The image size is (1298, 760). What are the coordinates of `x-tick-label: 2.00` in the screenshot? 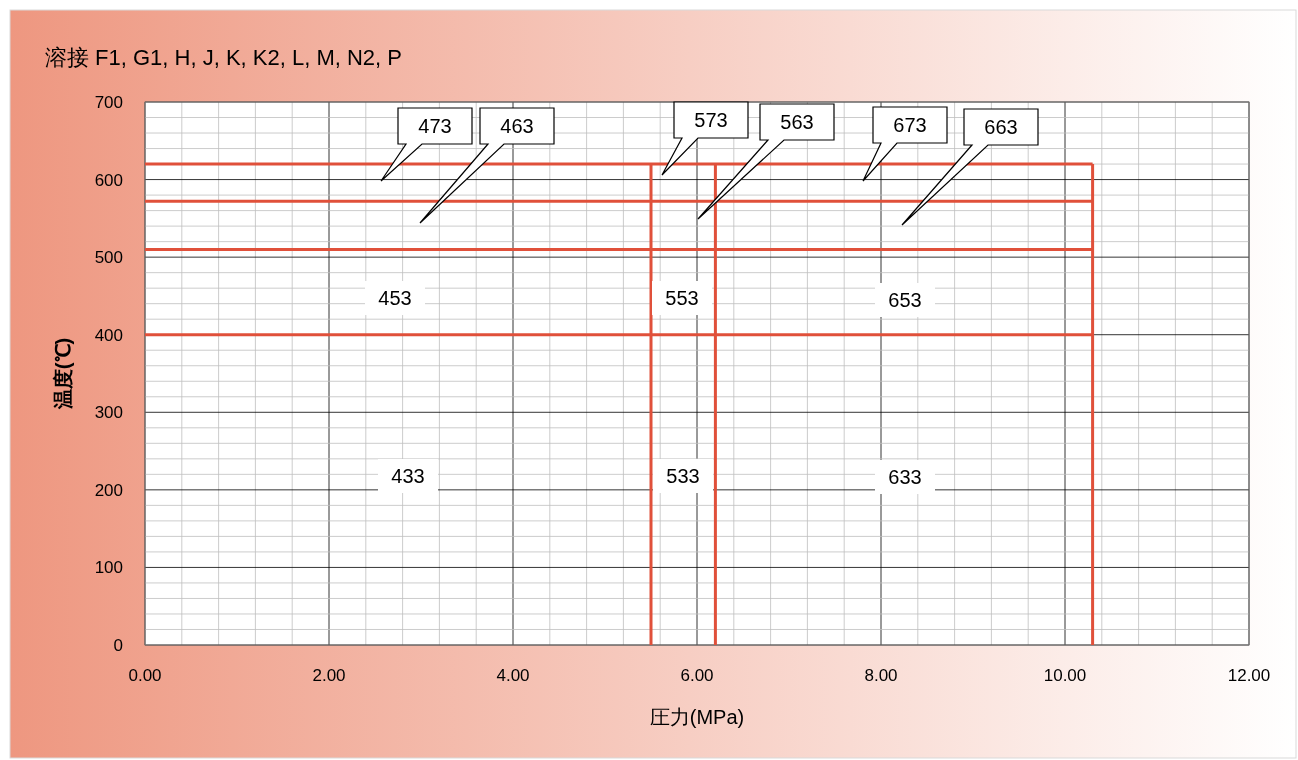 It's located at (329, 675).